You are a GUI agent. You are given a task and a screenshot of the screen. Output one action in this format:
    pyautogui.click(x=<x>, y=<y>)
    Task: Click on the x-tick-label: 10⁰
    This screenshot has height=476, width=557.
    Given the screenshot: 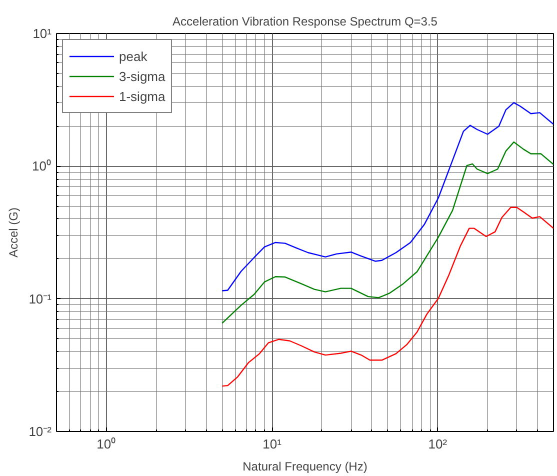 What is the action you would take?
    pyautogui.click(x=106, y=444)
    